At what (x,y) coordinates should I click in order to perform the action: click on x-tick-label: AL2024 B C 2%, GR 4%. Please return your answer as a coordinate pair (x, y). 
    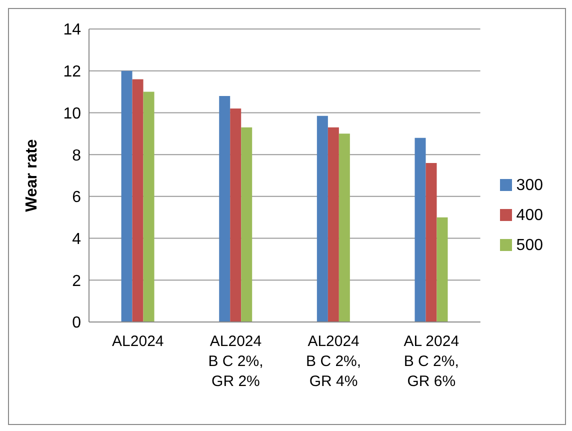
    Looking at the image, I should click on (334, 361).